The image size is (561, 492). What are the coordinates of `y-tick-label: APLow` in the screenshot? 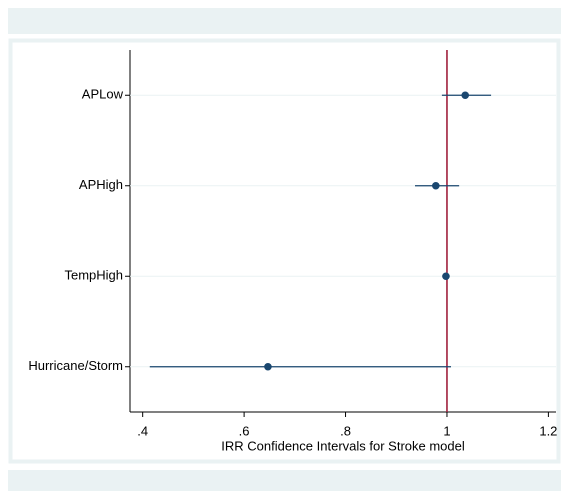 It's located at (103, 94).